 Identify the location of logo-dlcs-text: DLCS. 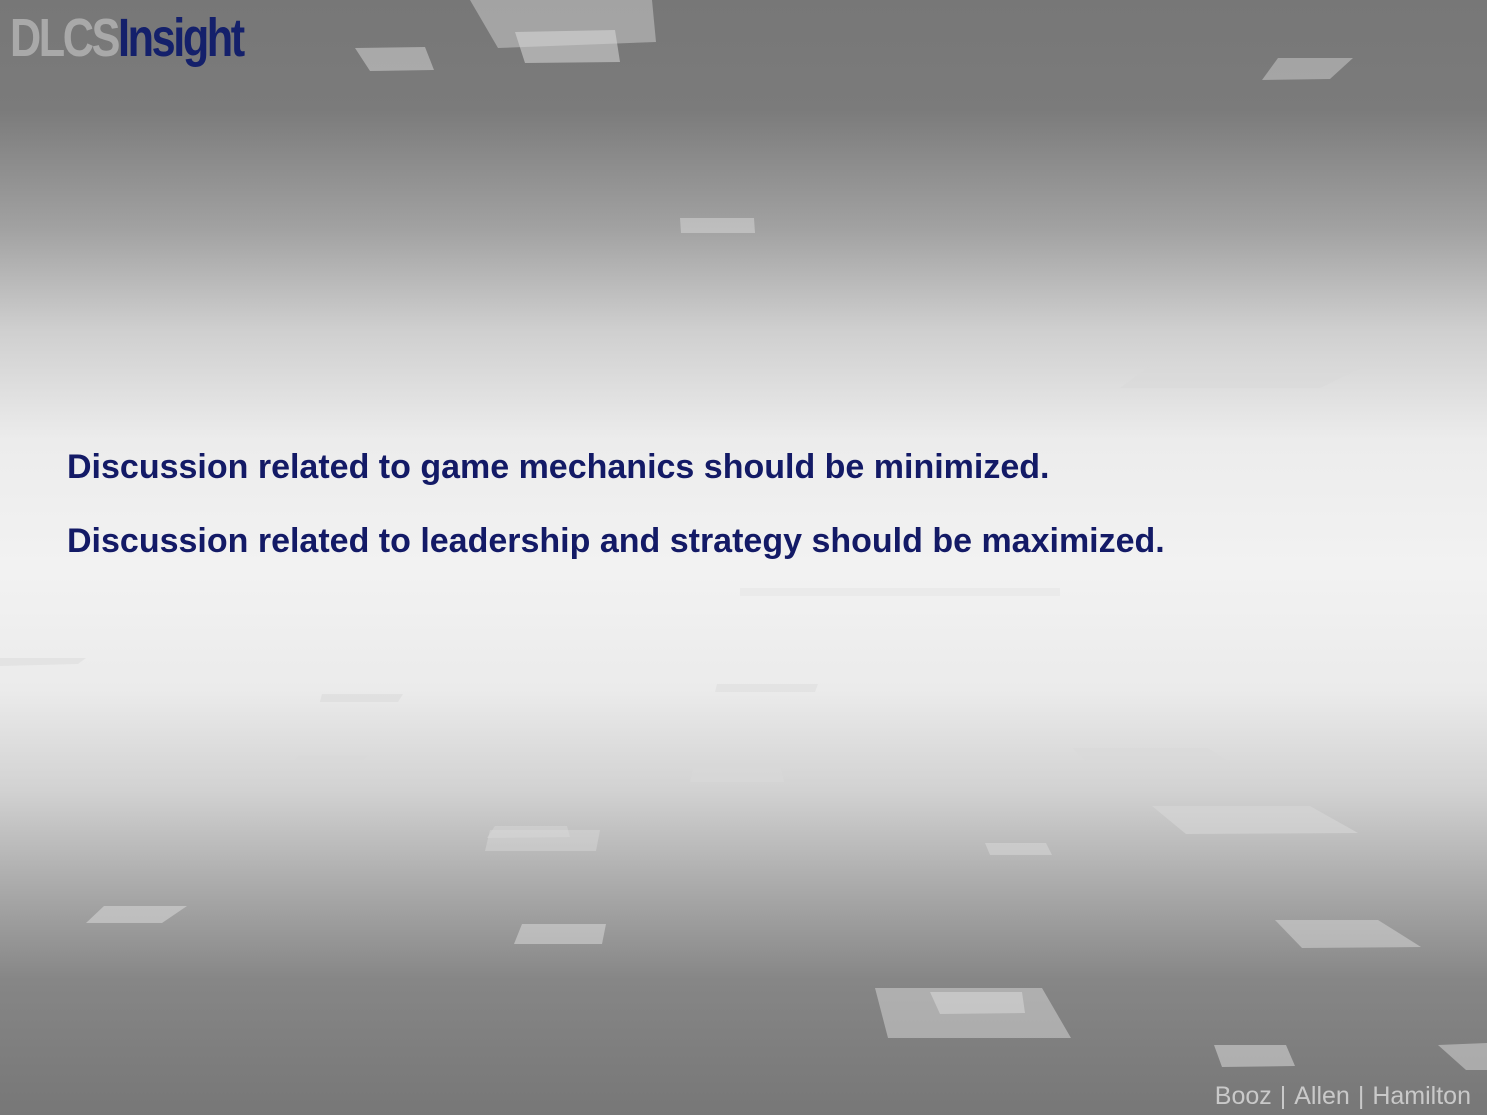
(65, 38).